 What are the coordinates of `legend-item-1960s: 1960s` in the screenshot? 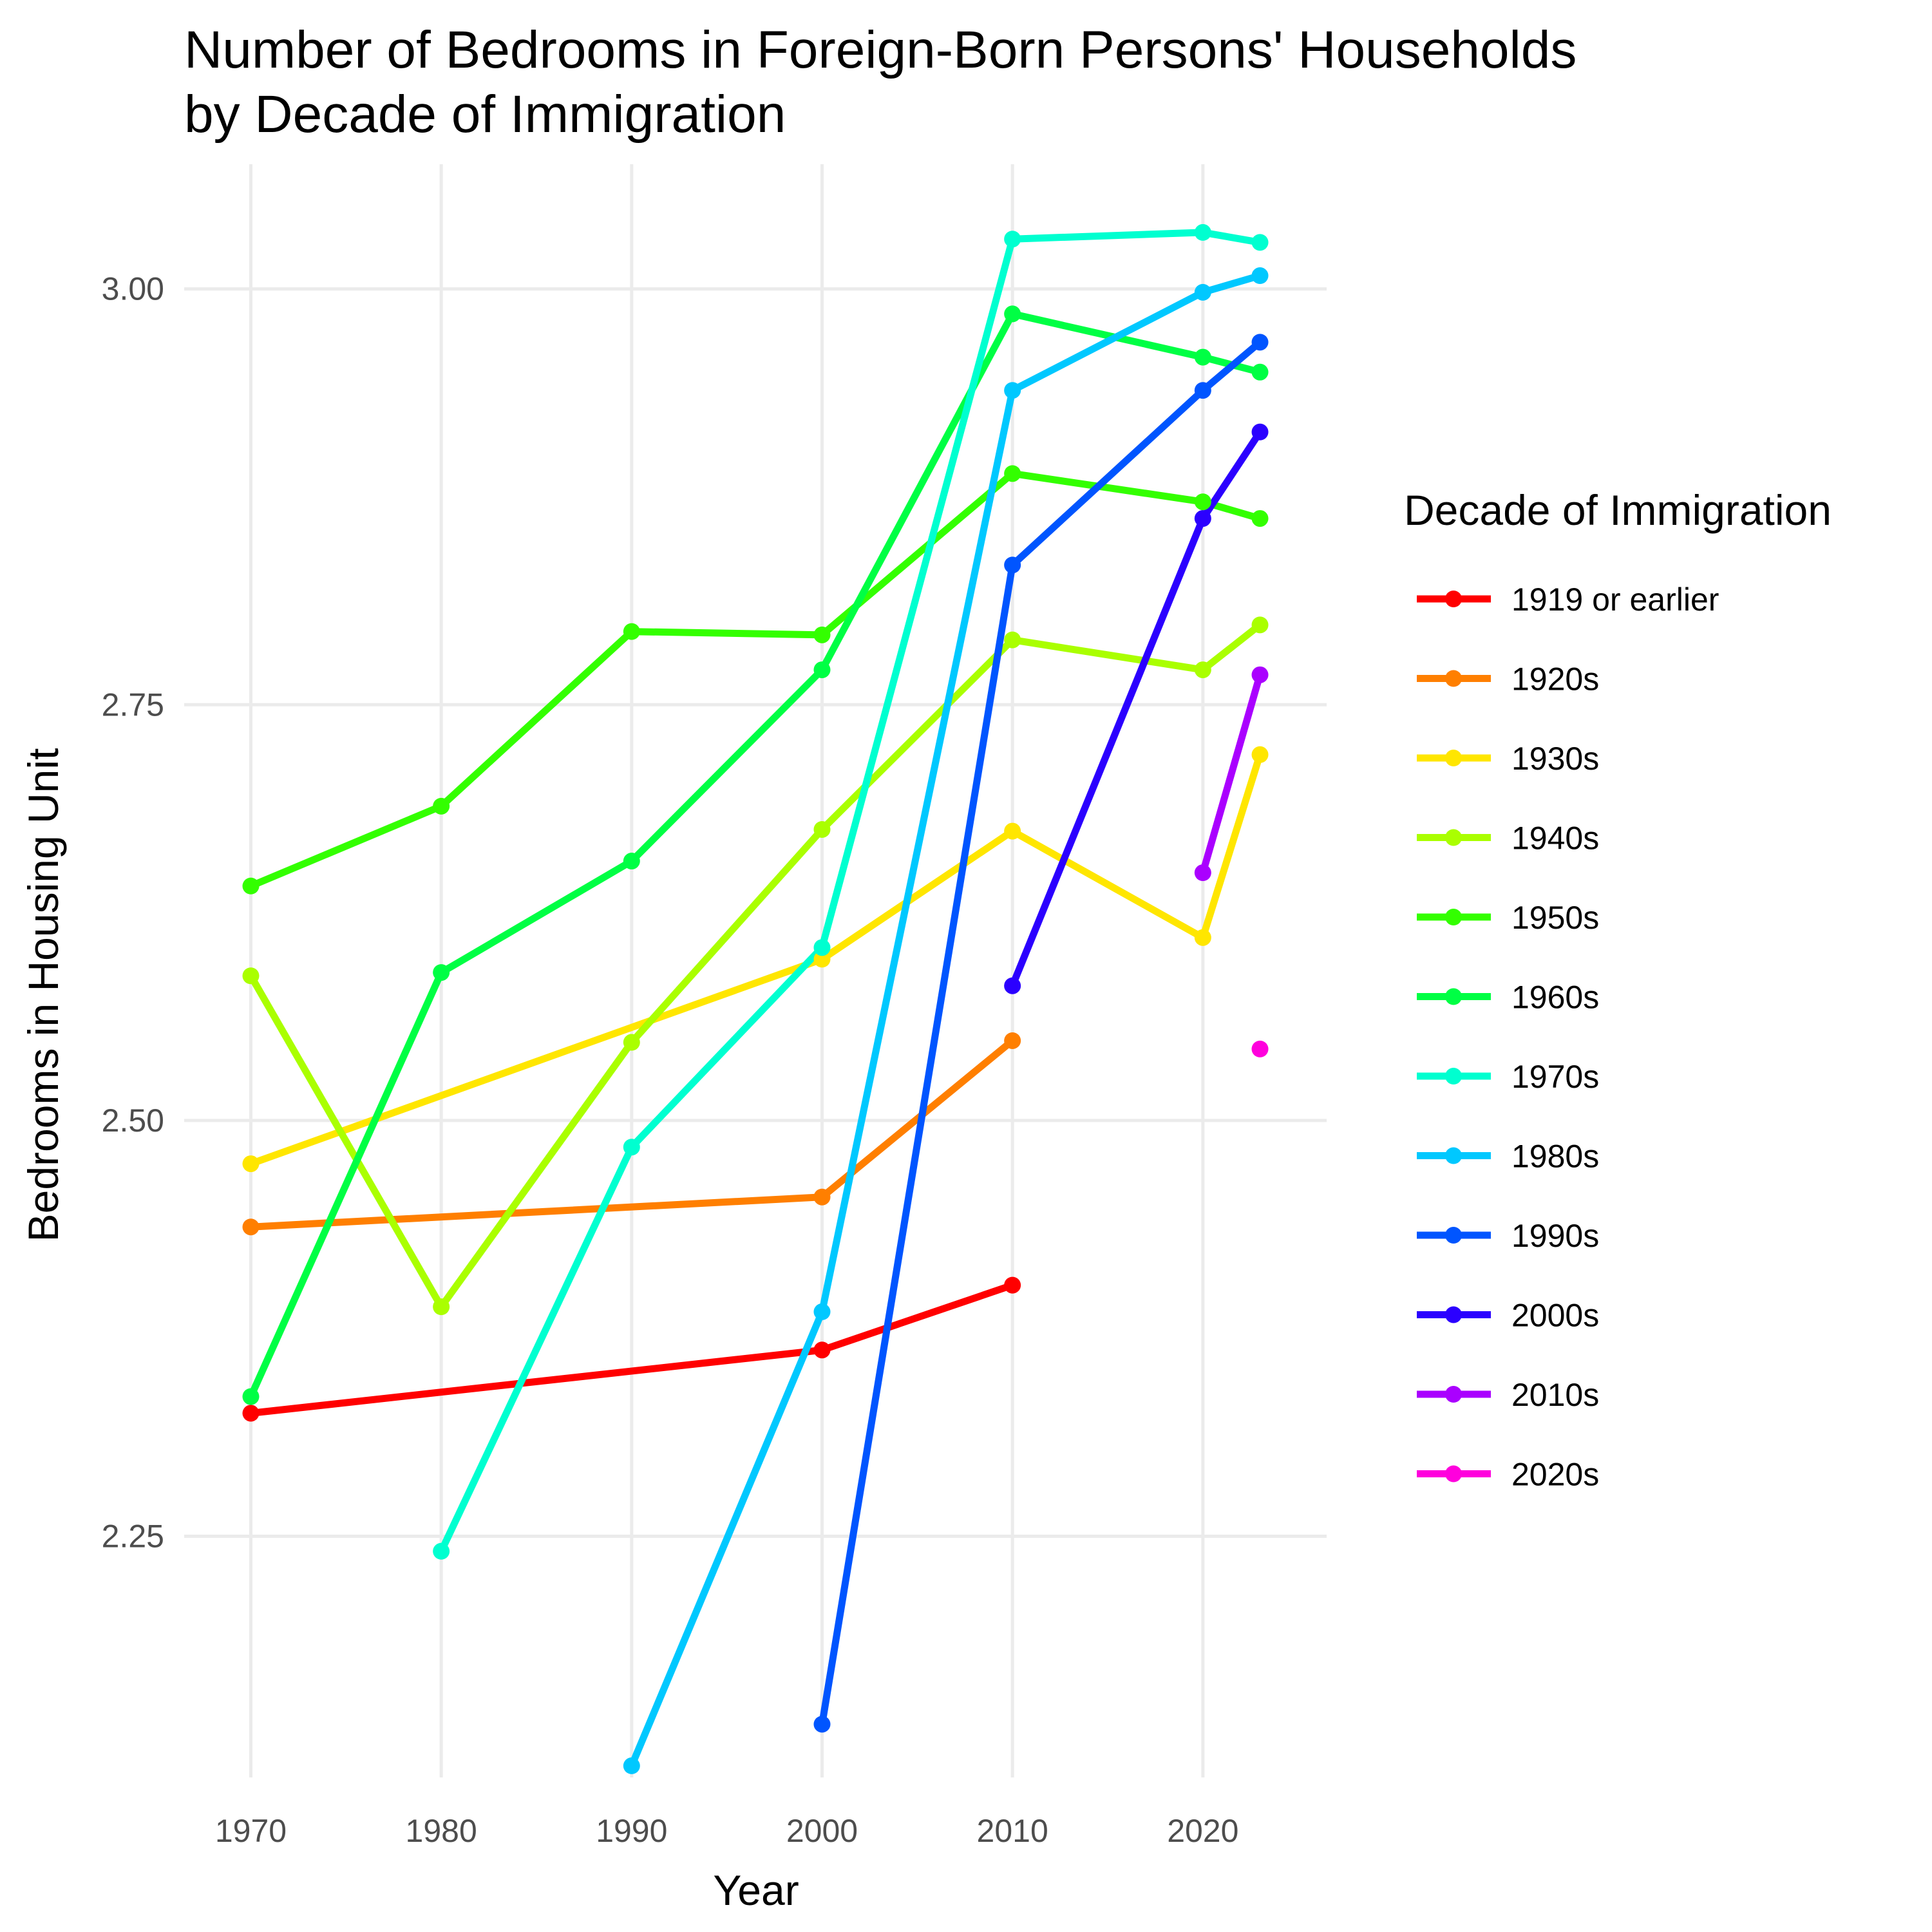 It's located at (1508, 998).